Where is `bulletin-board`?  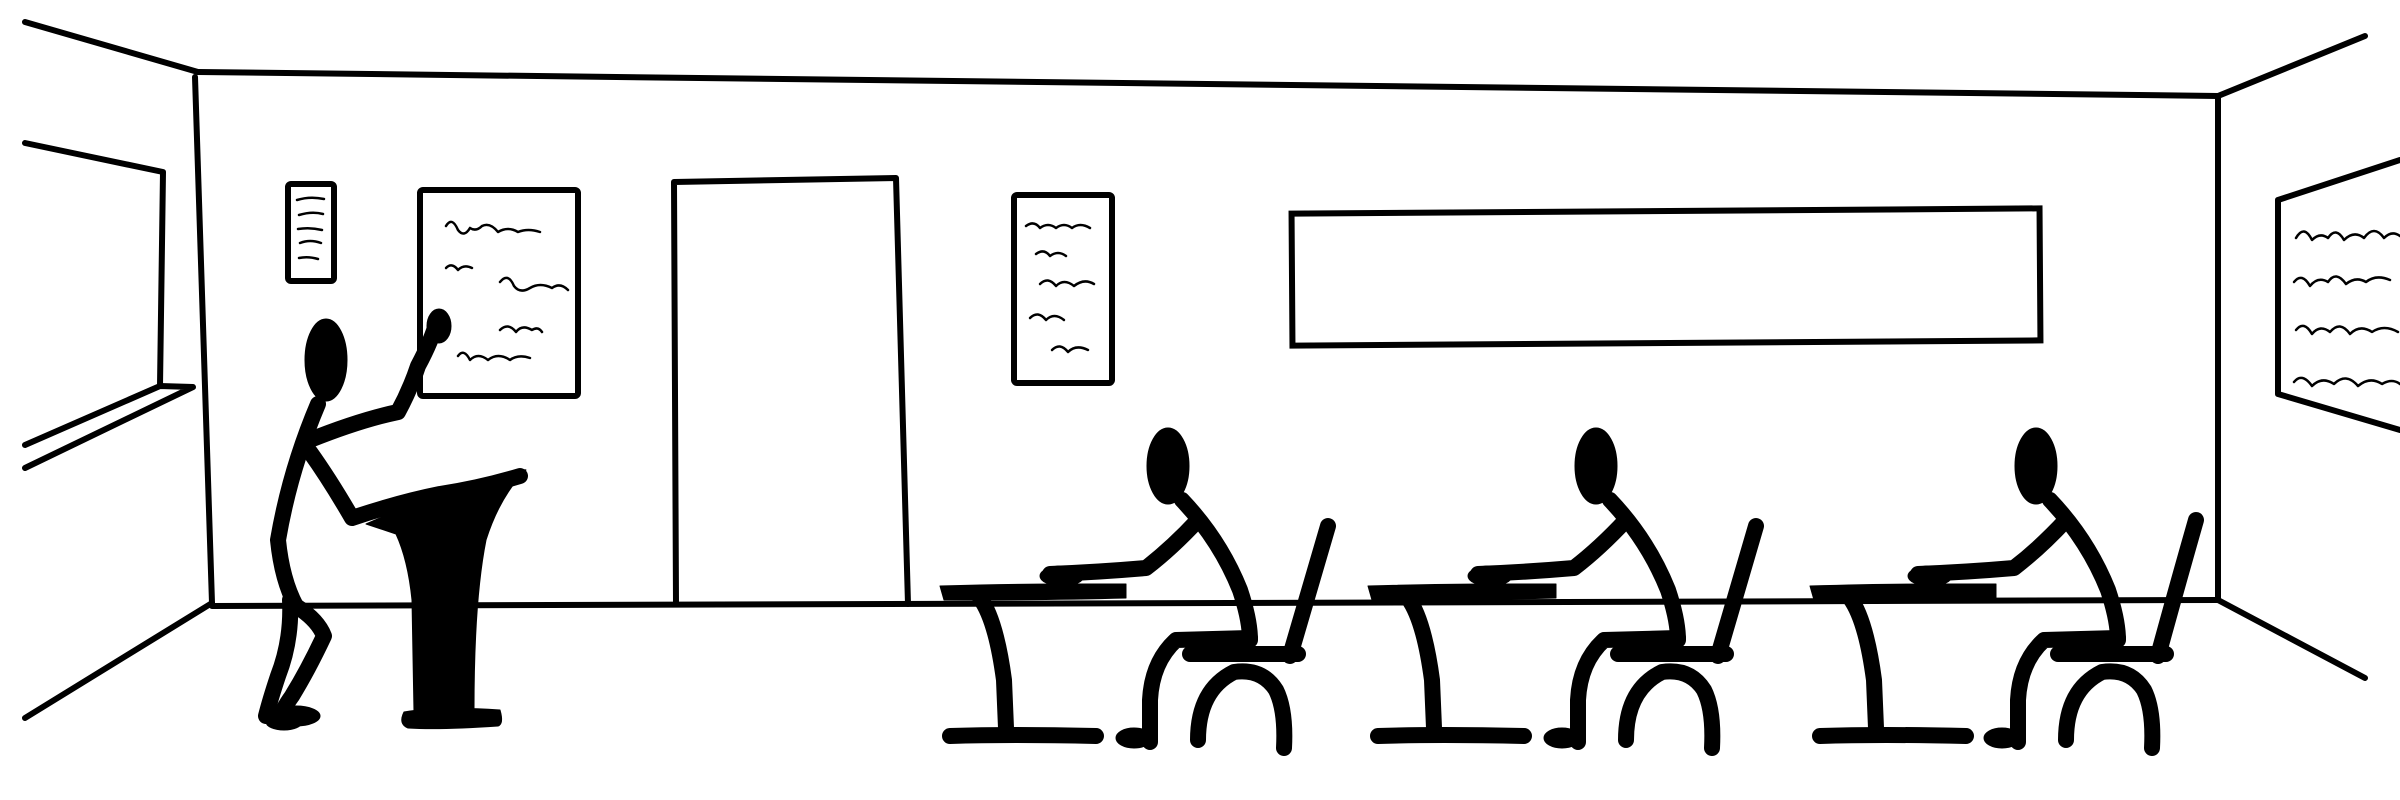 bulletin-board is located at coordinates (499, 293).